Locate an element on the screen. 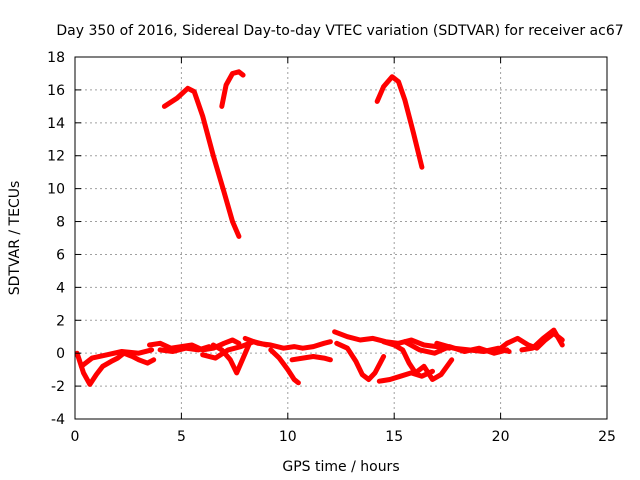 The height and width of the screenshot is (480, 640). y-tick-label: 6 is located at coordinates (60, 255).